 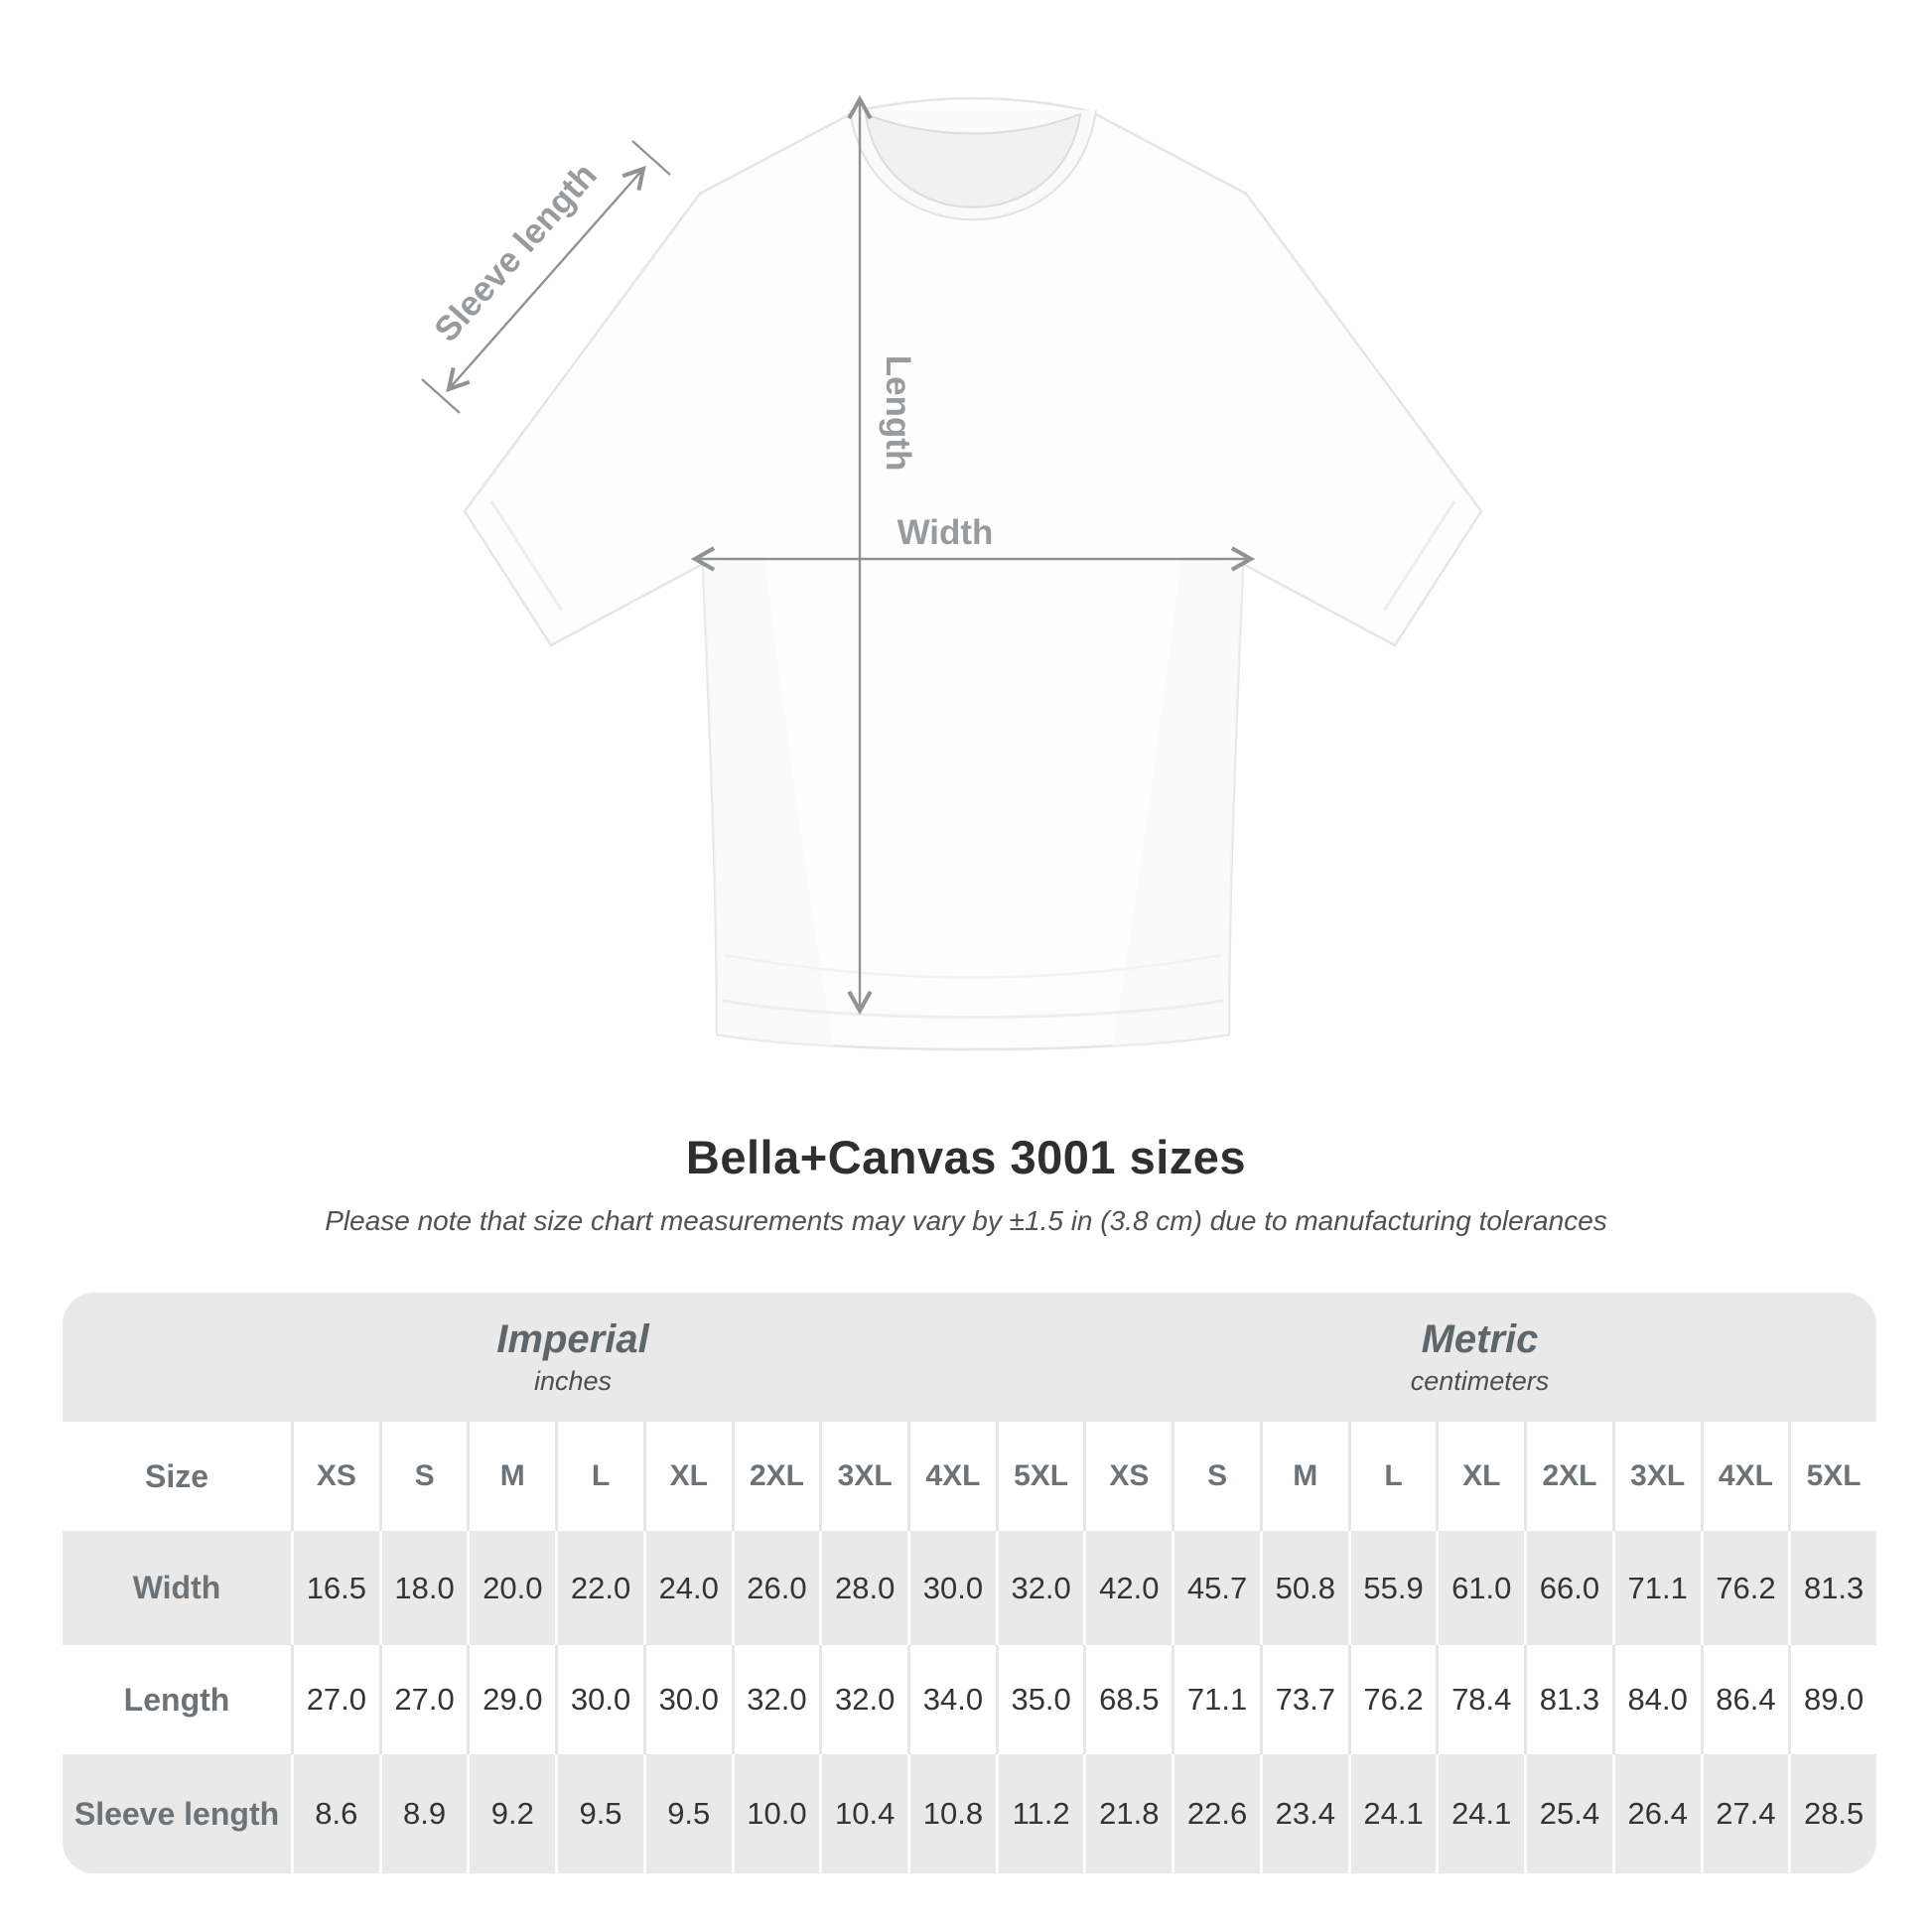 What do you see at coordinates (776, 1588) in the screenshot?
I see `imperial-value-cell: 26.0` at bounding box center [776, 1588].